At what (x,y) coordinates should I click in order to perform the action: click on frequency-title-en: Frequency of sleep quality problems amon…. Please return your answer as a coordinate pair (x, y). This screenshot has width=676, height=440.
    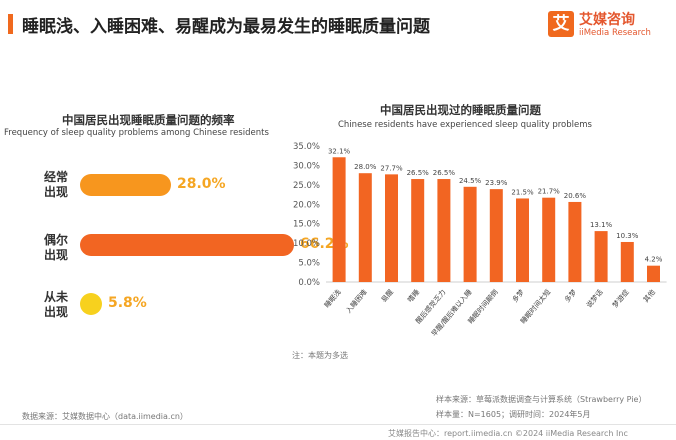
    Looking at the image, I should click on (136, 133).